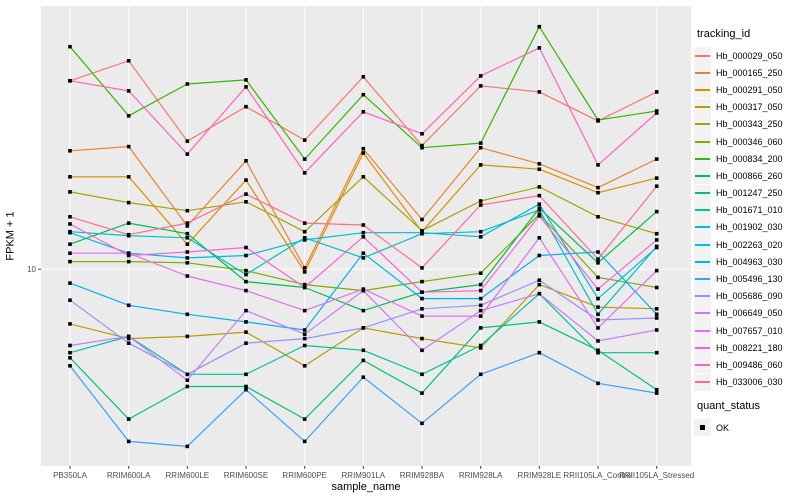 The width and height of the screenshot is (800, 500). I want to click on legend-item-label: Hb_009486_060, so click(749, 364).